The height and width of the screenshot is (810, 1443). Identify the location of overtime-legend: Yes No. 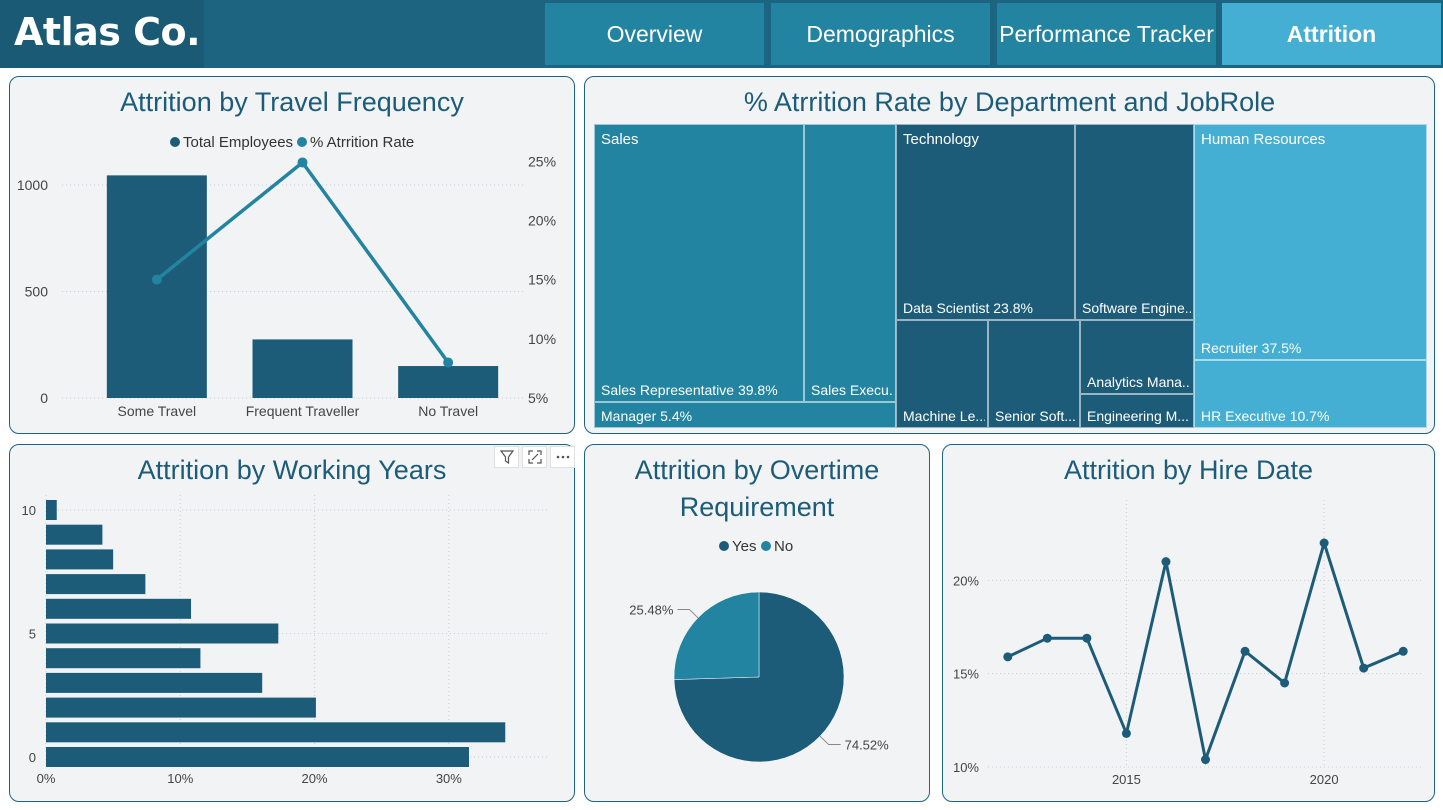
(756, 546).